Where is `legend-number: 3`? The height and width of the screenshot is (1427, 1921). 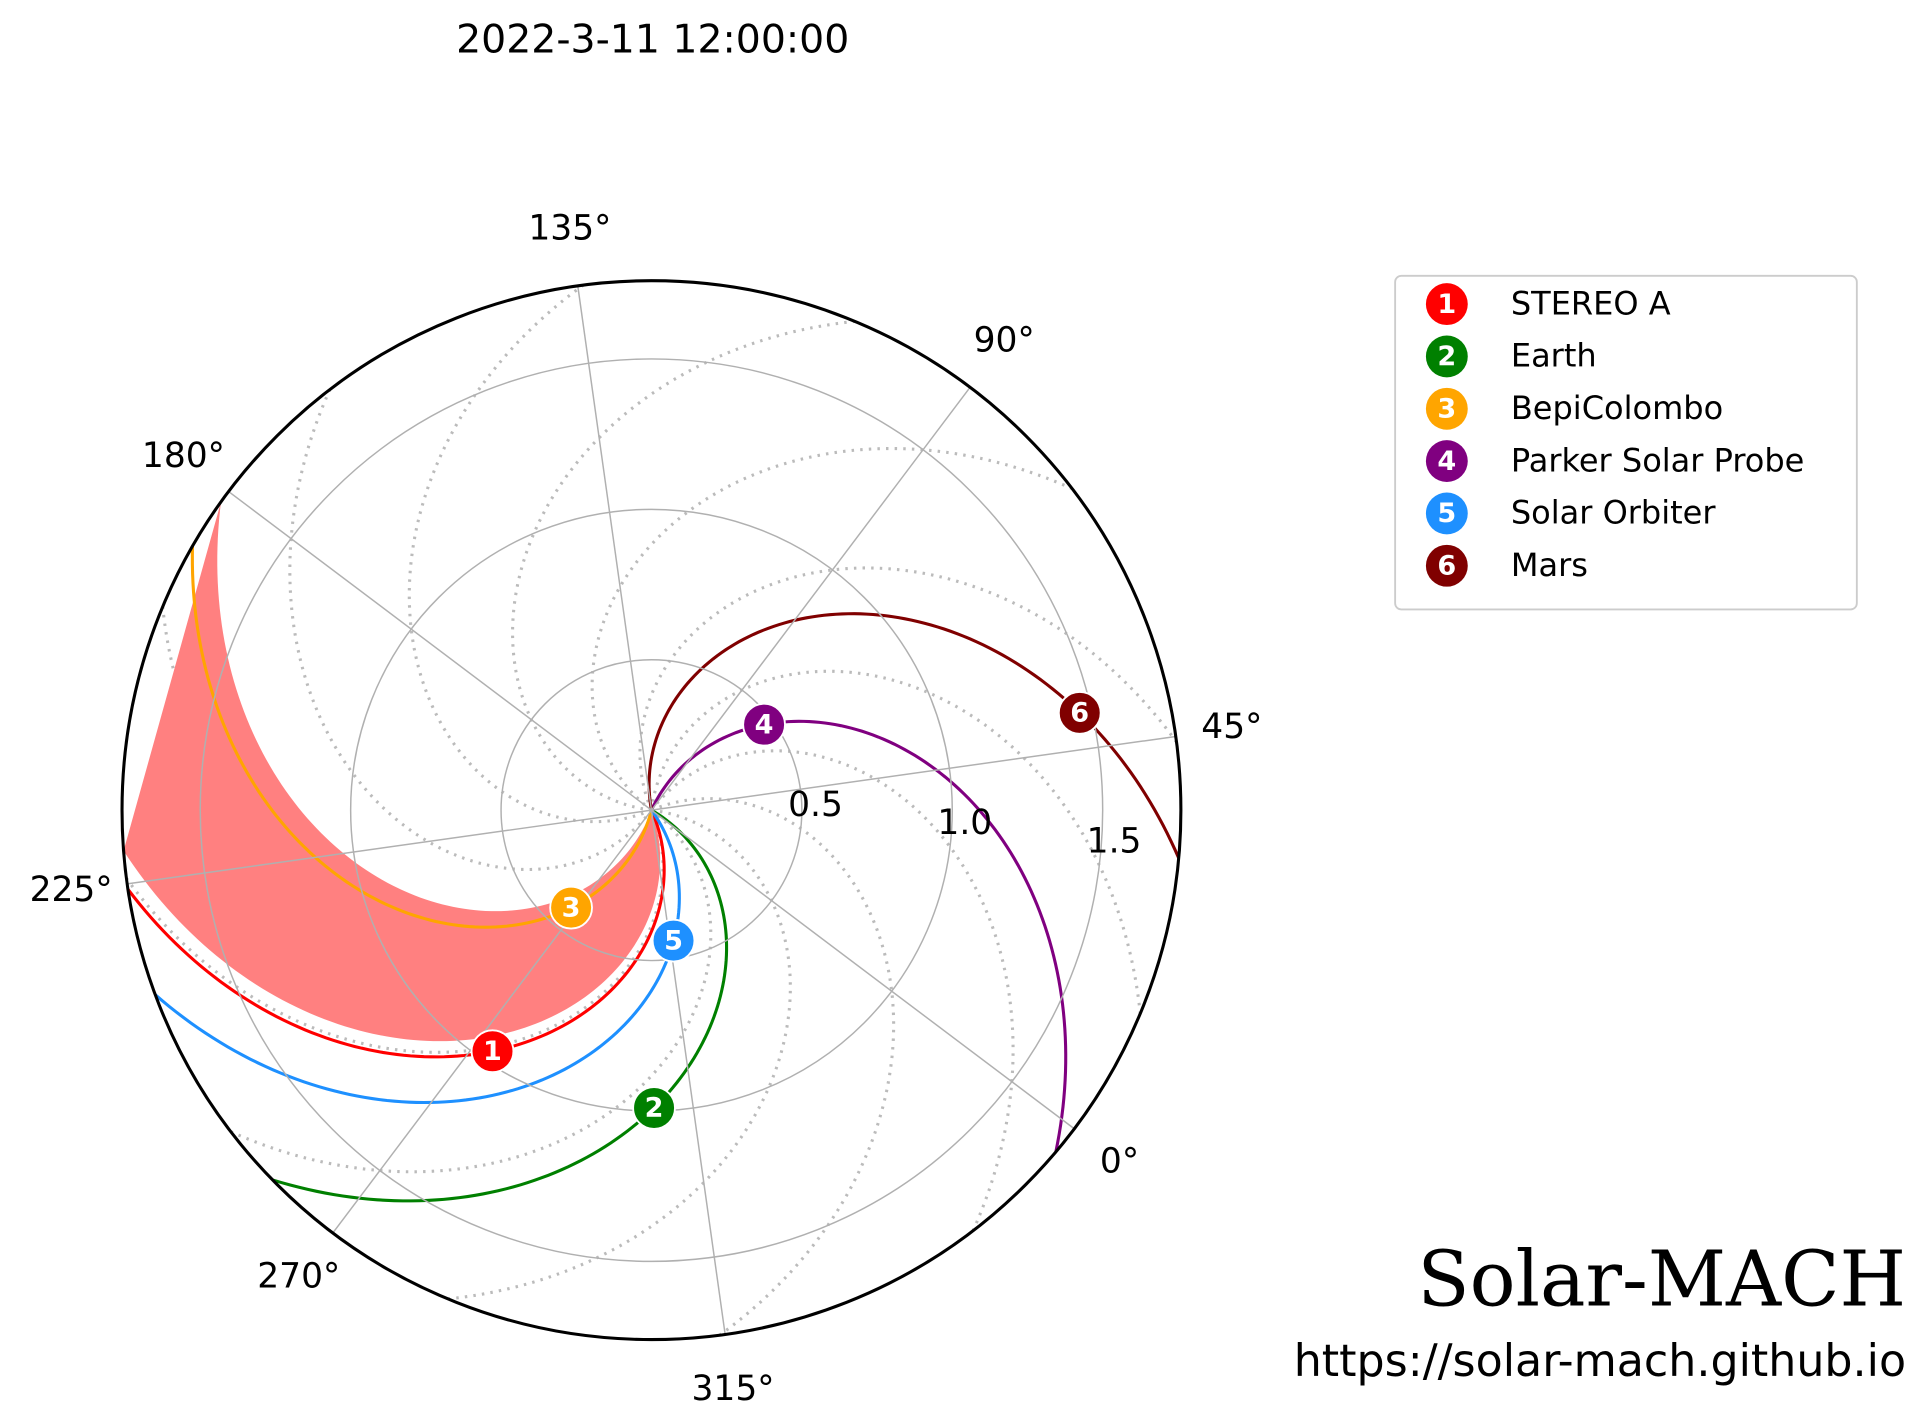 legend-number: 3 is located at coordinates (1446, 409).